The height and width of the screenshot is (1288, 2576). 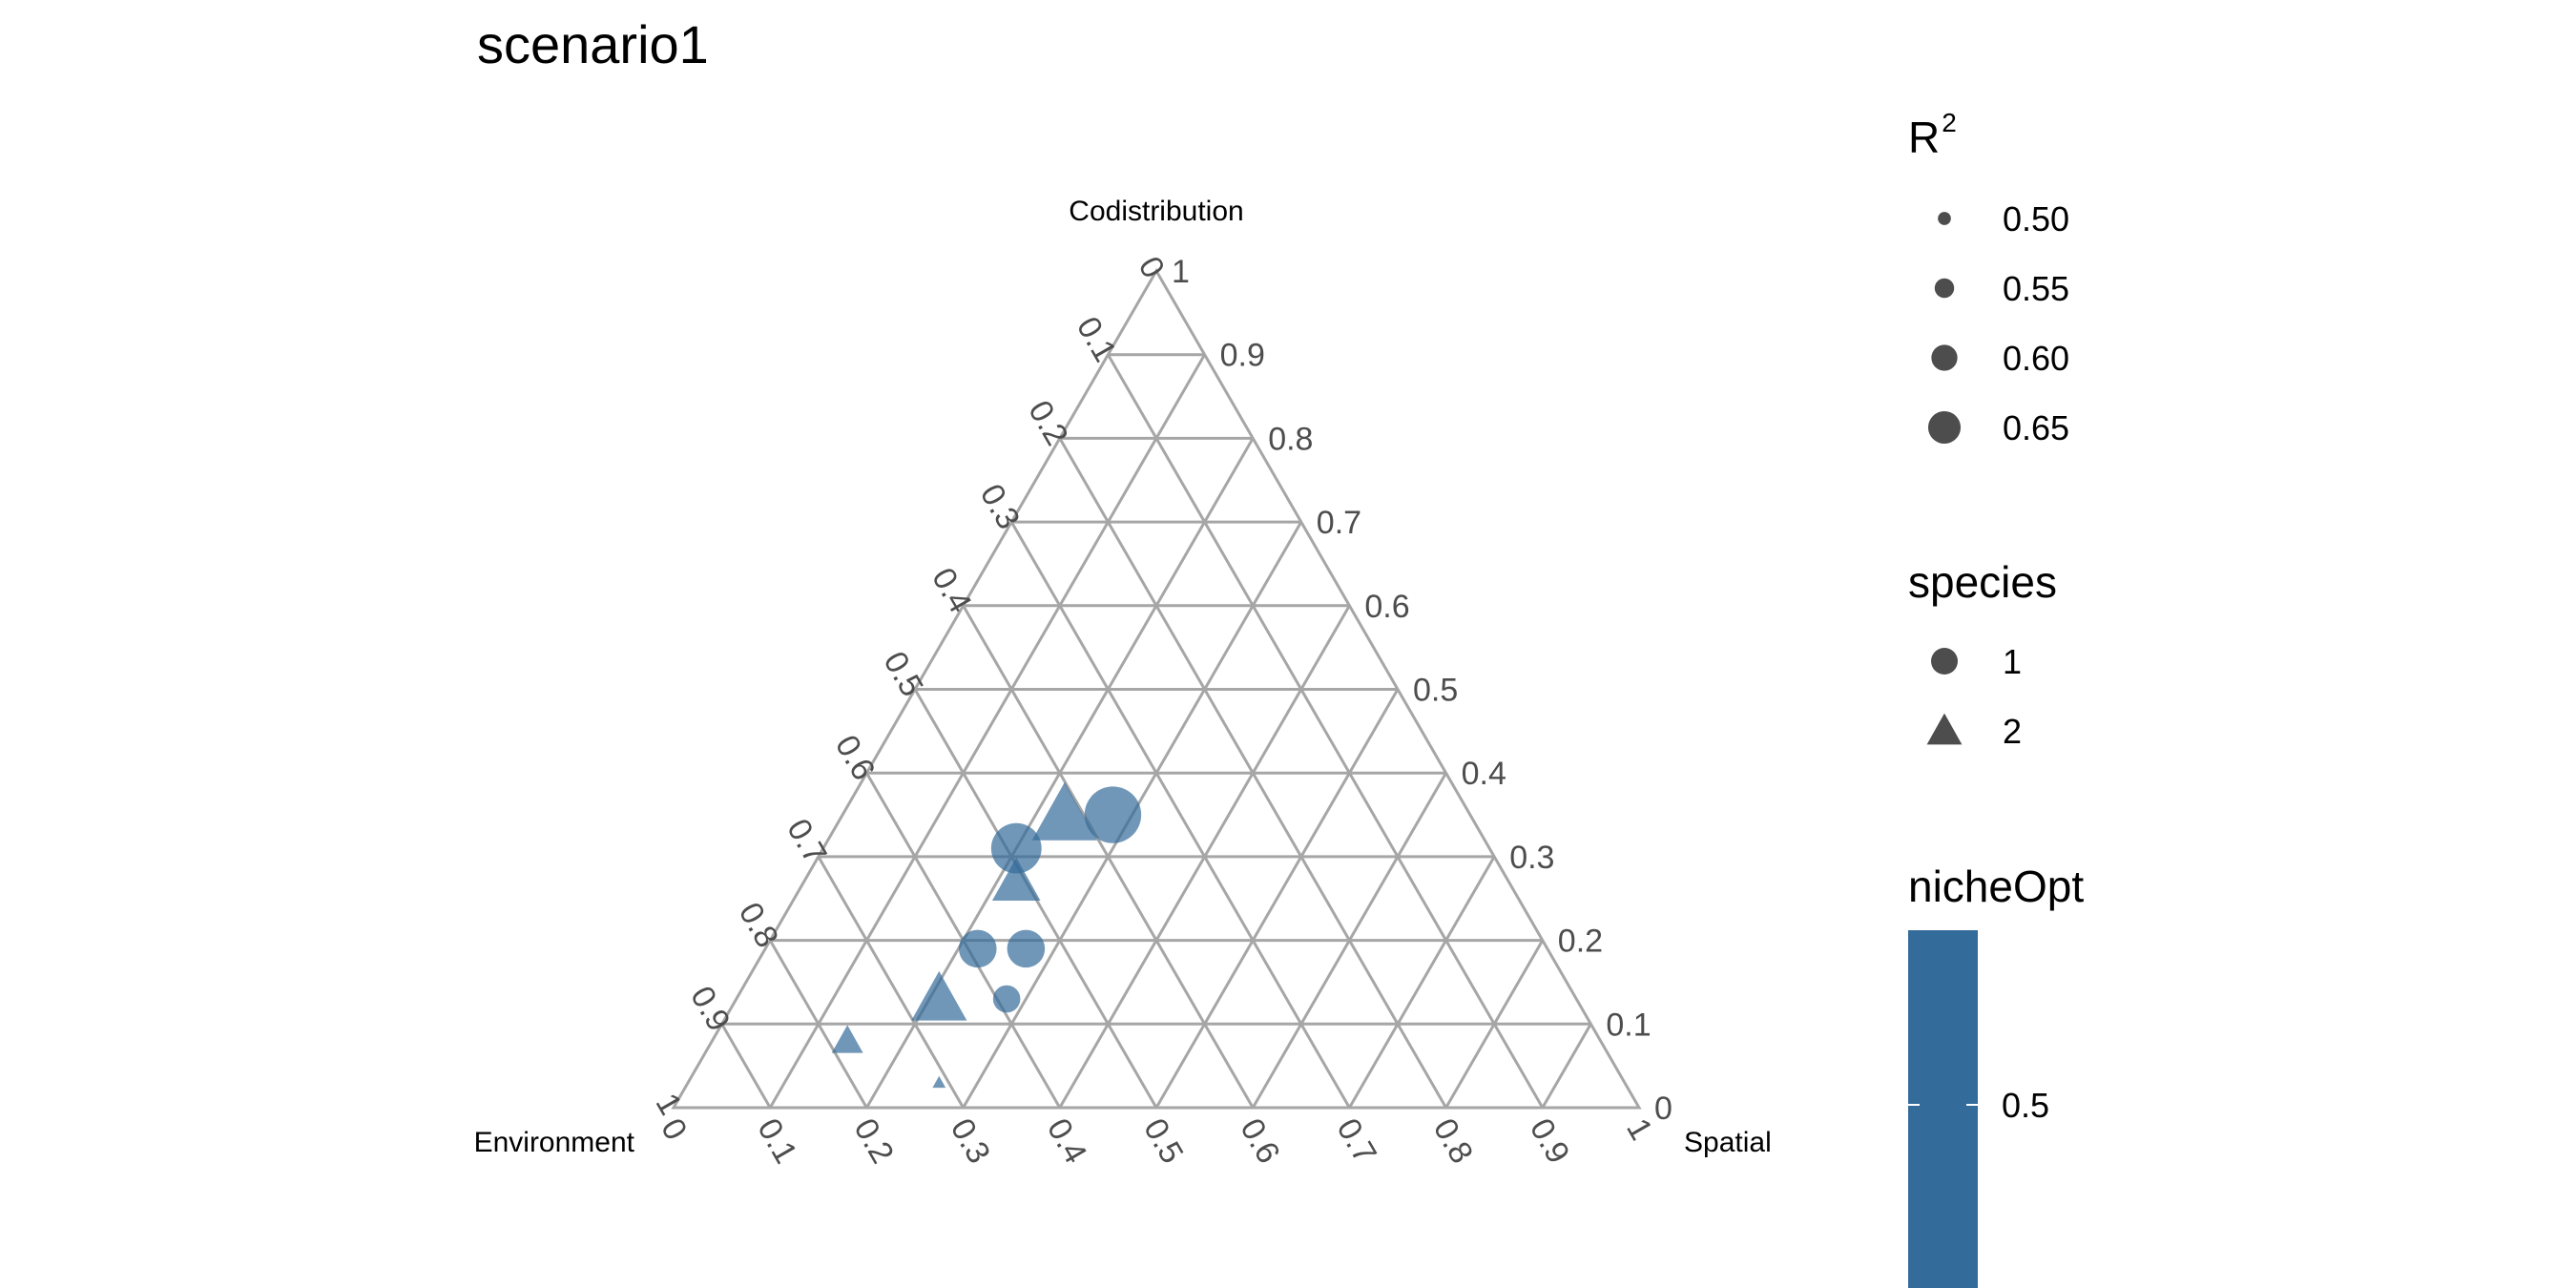 What do you see at coordinates (1996, 886) in the screenshot?
I see `legend-nicheopt-title: nicheOpt` at bounding box center [1996, 886].